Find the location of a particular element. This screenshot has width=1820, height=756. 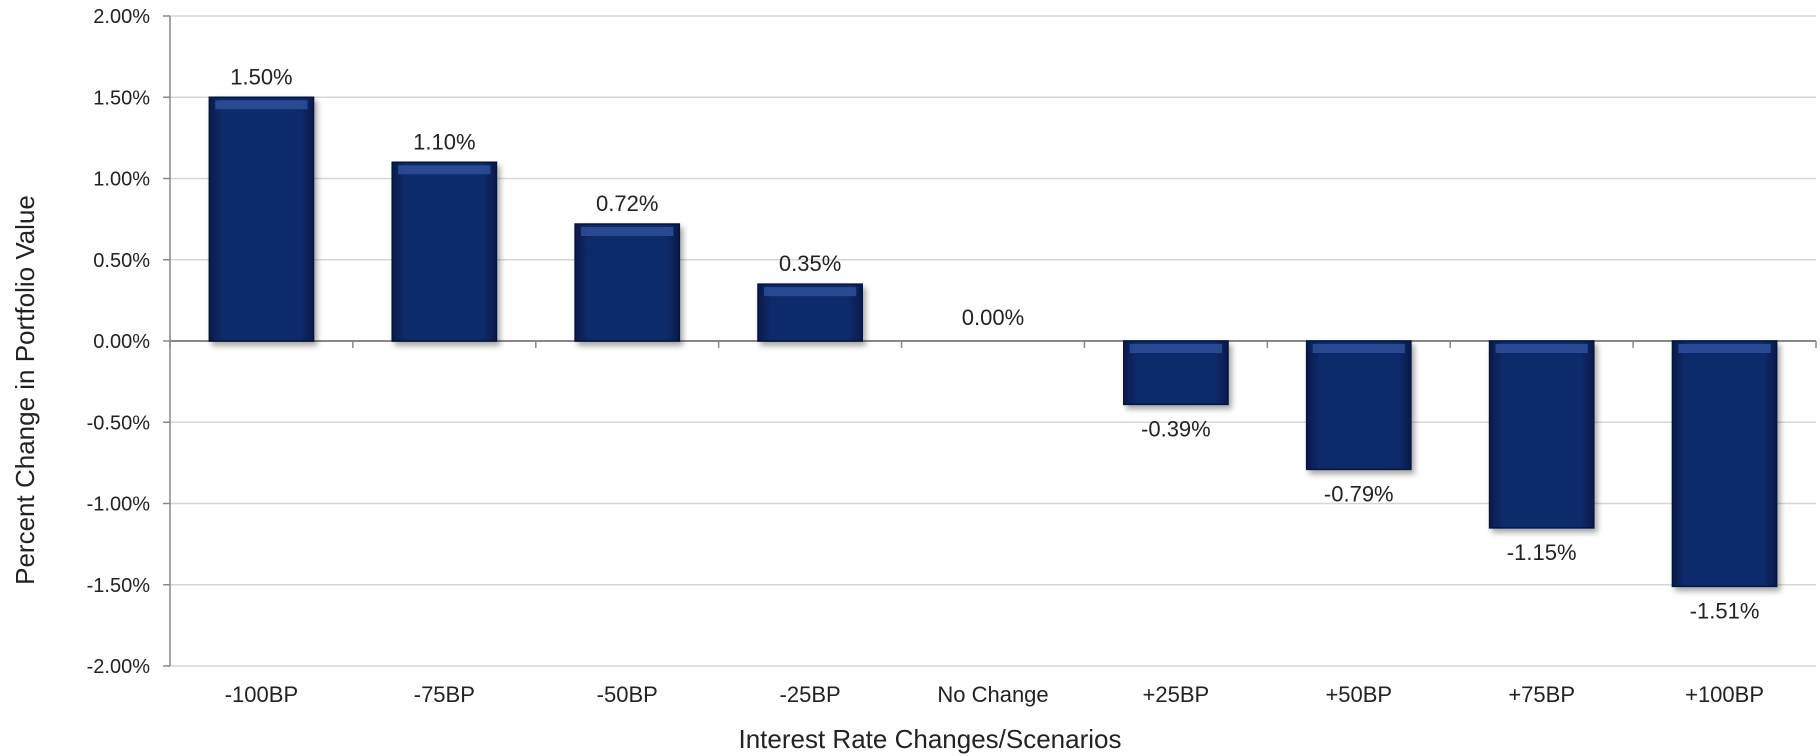

x-tick-label: -50BP is located at coordinates (627, 694).